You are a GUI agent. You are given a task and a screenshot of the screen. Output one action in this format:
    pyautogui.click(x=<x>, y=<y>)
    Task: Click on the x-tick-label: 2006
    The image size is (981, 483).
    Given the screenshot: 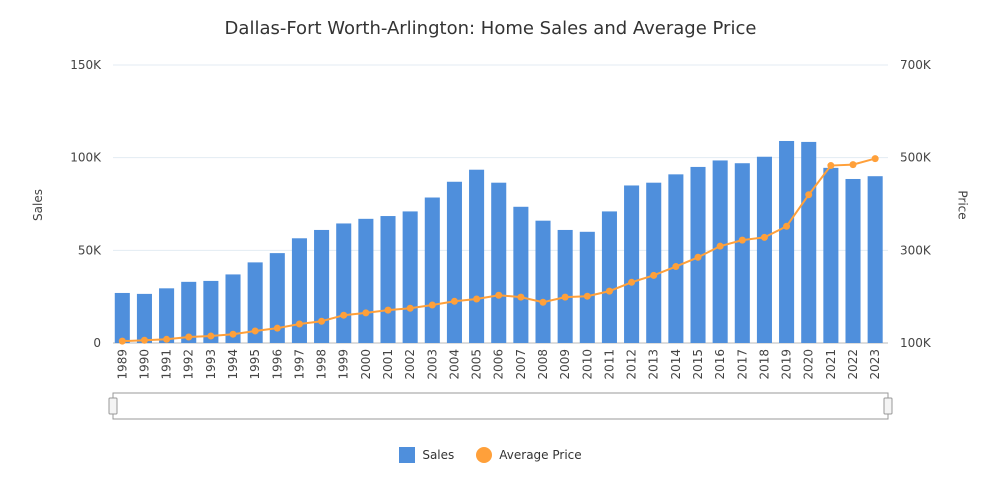 What is the action you would take?
    pyautogui.click(x=499, y=364)
    